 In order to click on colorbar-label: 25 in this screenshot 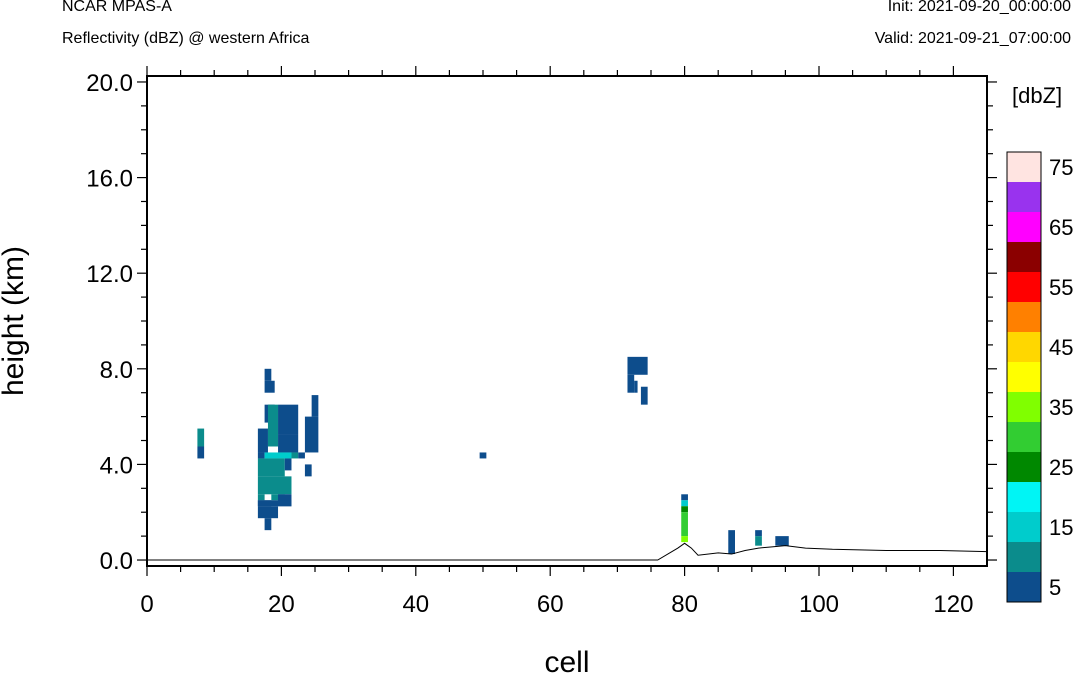, I will do `click(1061, 467)`.